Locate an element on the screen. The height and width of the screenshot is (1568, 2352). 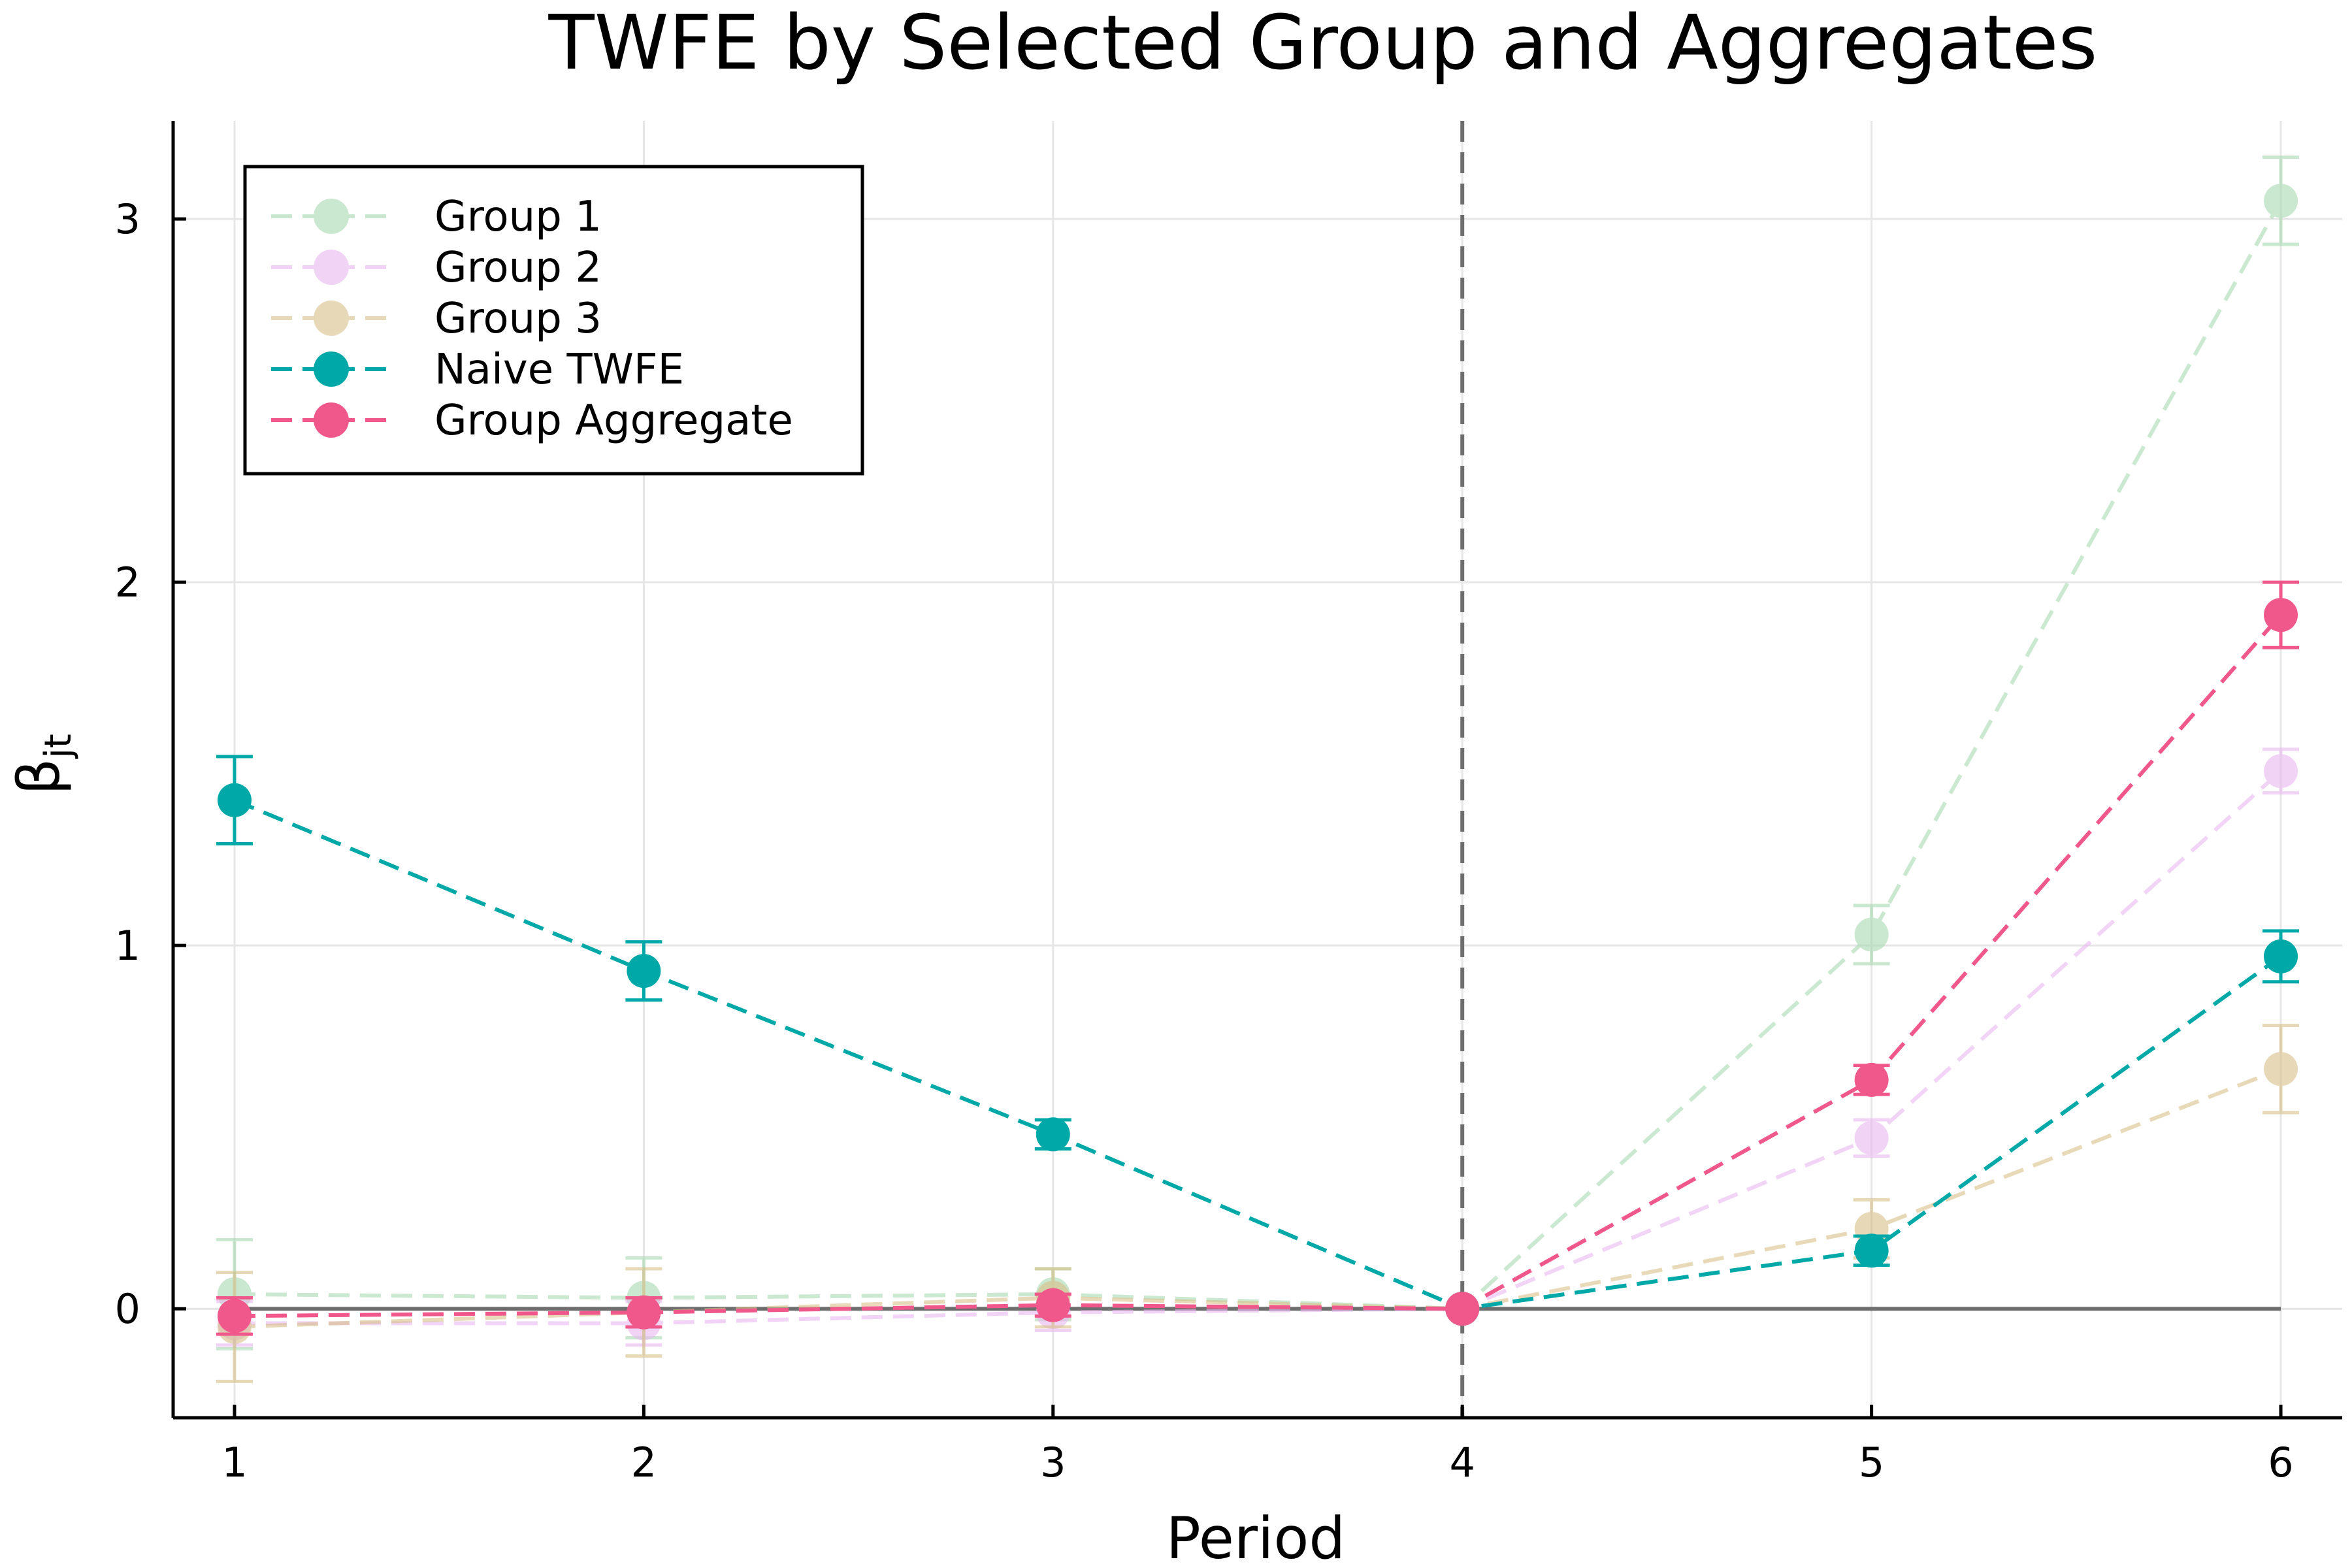
y-tick-label: 0 is located at coordinates (127, 1309).